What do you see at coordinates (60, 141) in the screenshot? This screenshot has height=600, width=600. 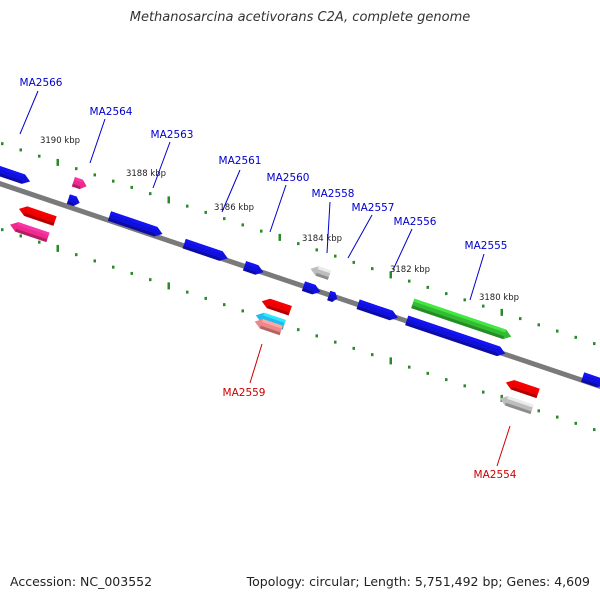 I see `scale-label: 3190 kbp` at bounding box center [60, 141].